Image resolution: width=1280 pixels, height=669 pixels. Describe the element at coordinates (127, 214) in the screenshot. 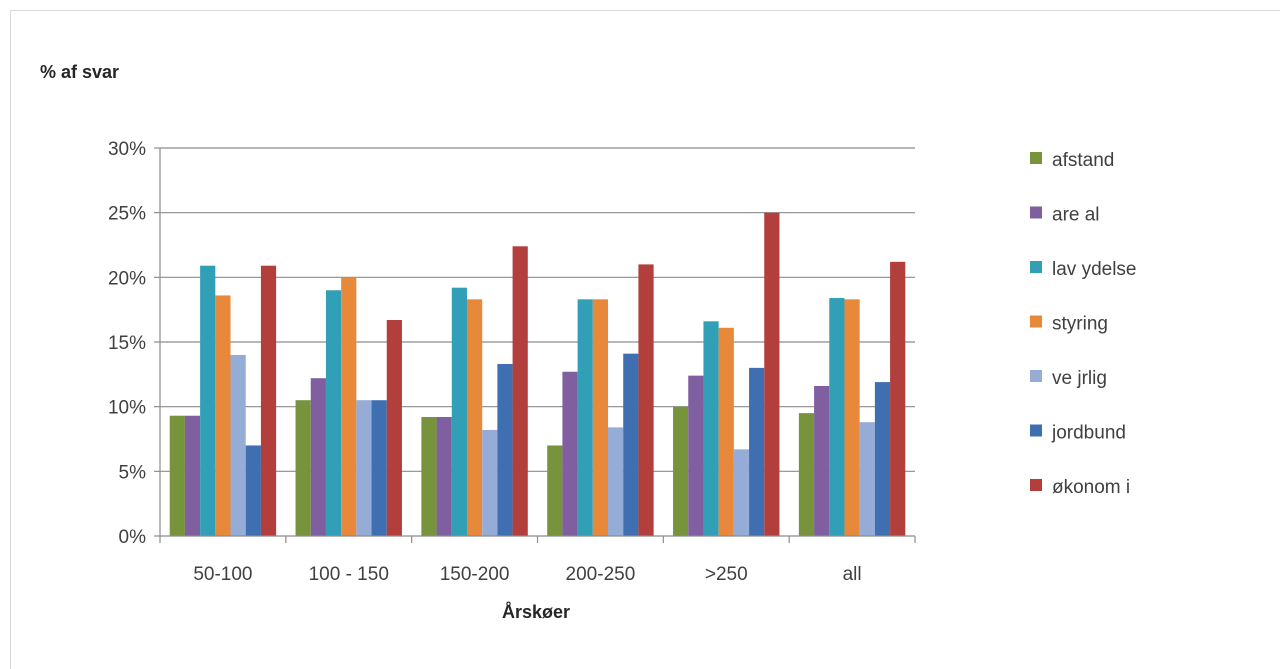

I see `y-tick-label: 25%` at that location.